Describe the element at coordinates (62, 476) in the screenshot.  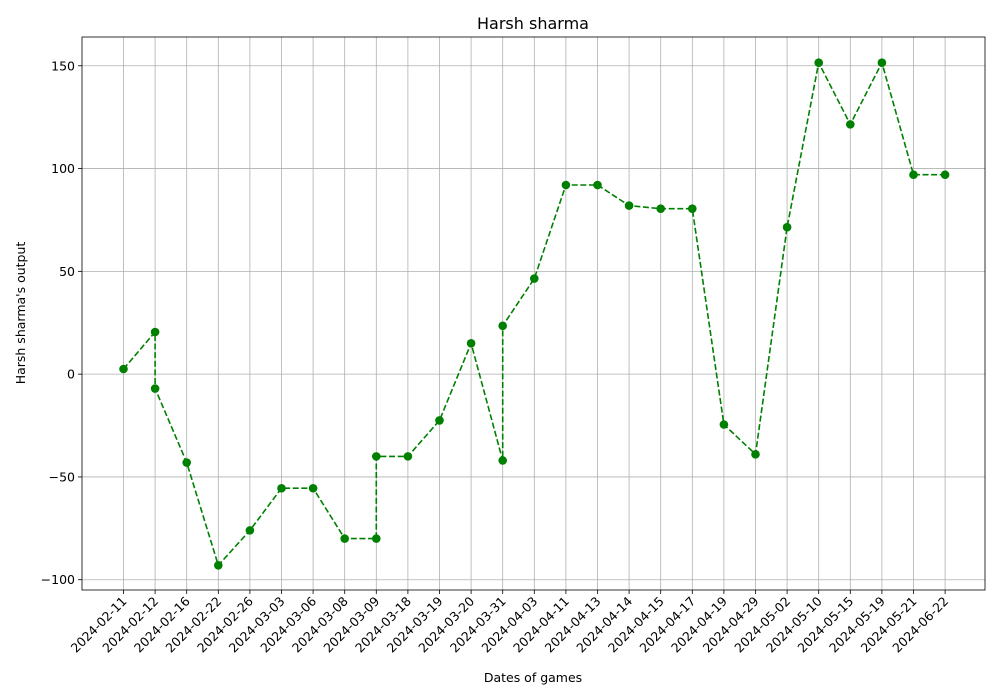
I see `y-tick-label: −50` at that location.